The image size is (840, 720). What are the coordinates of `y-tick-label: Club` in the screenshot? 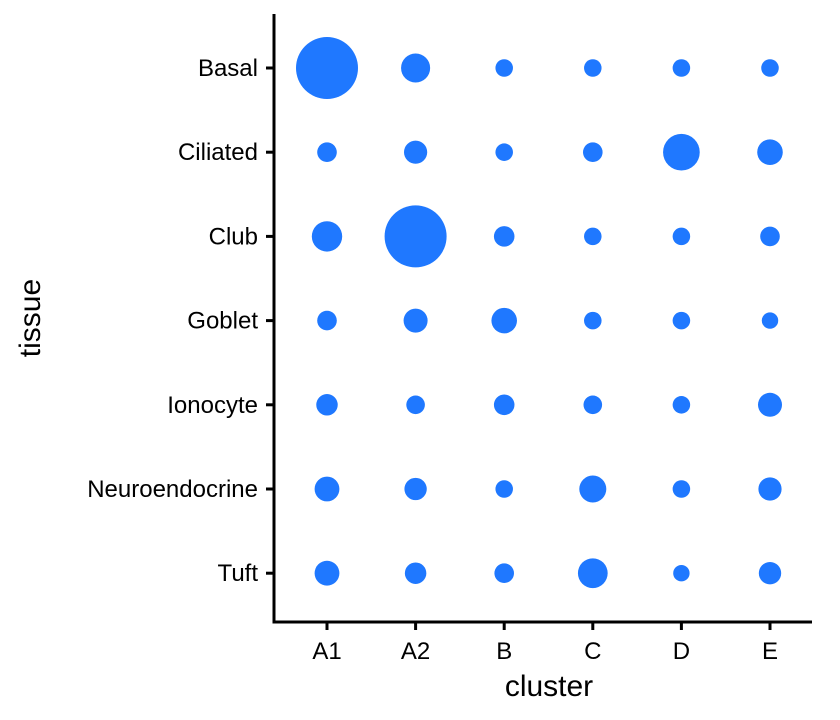 It's located at (233, 236).